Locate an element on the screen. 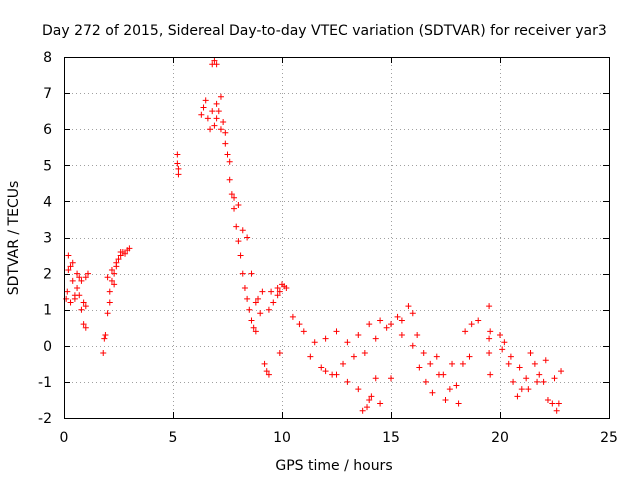  x-tick-label: 20 is located at coordinates (500, 438).